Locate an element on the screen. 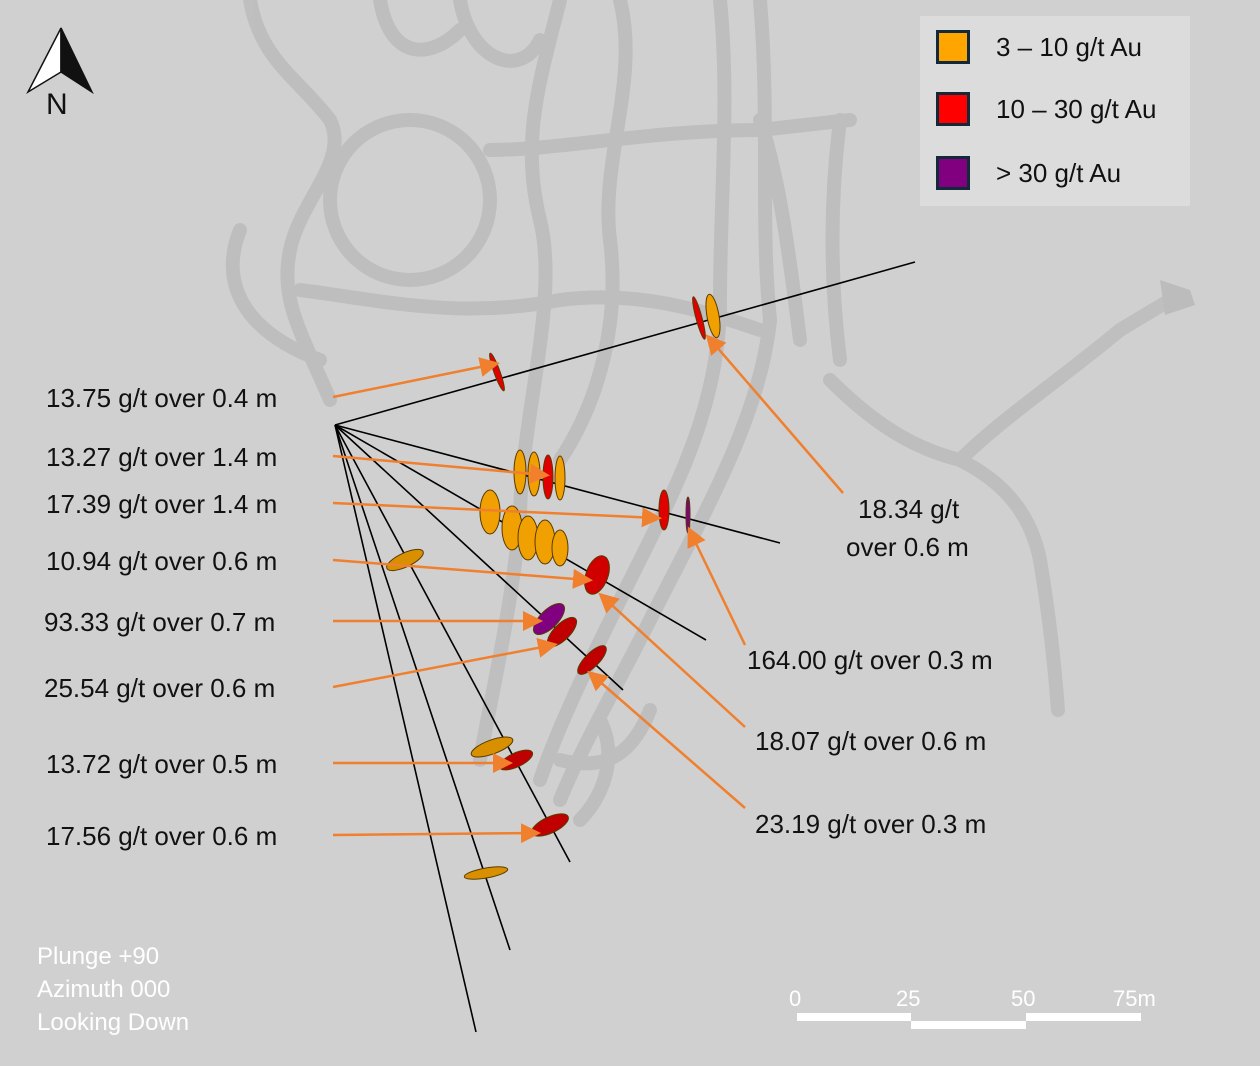 The width and height of the screenshot is (1260, 1066). intercept-label: 17.39 g/t over 1.4 m is located at coordinates (162, 504).